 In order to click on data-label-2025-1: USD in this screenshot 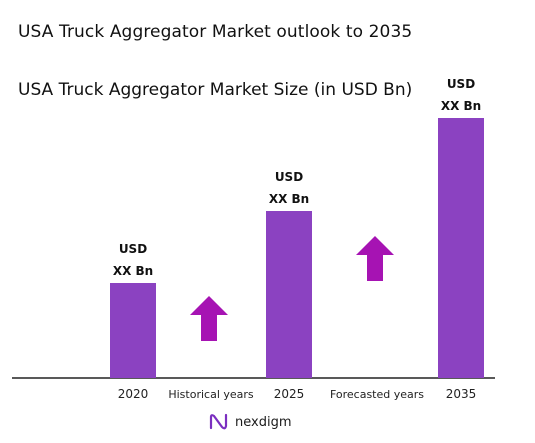, I will do `click(289, 177)`.